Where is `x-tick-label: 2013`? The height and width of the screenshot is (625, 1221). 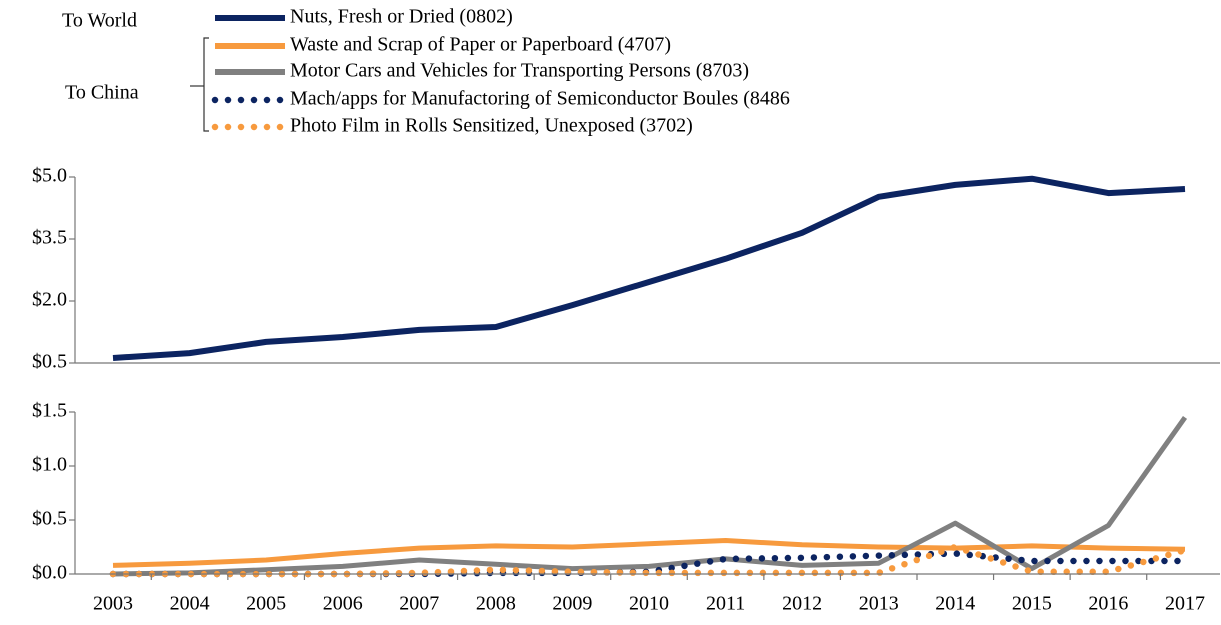 x-tick-label: 2013 is located at coordinates (879, 604).